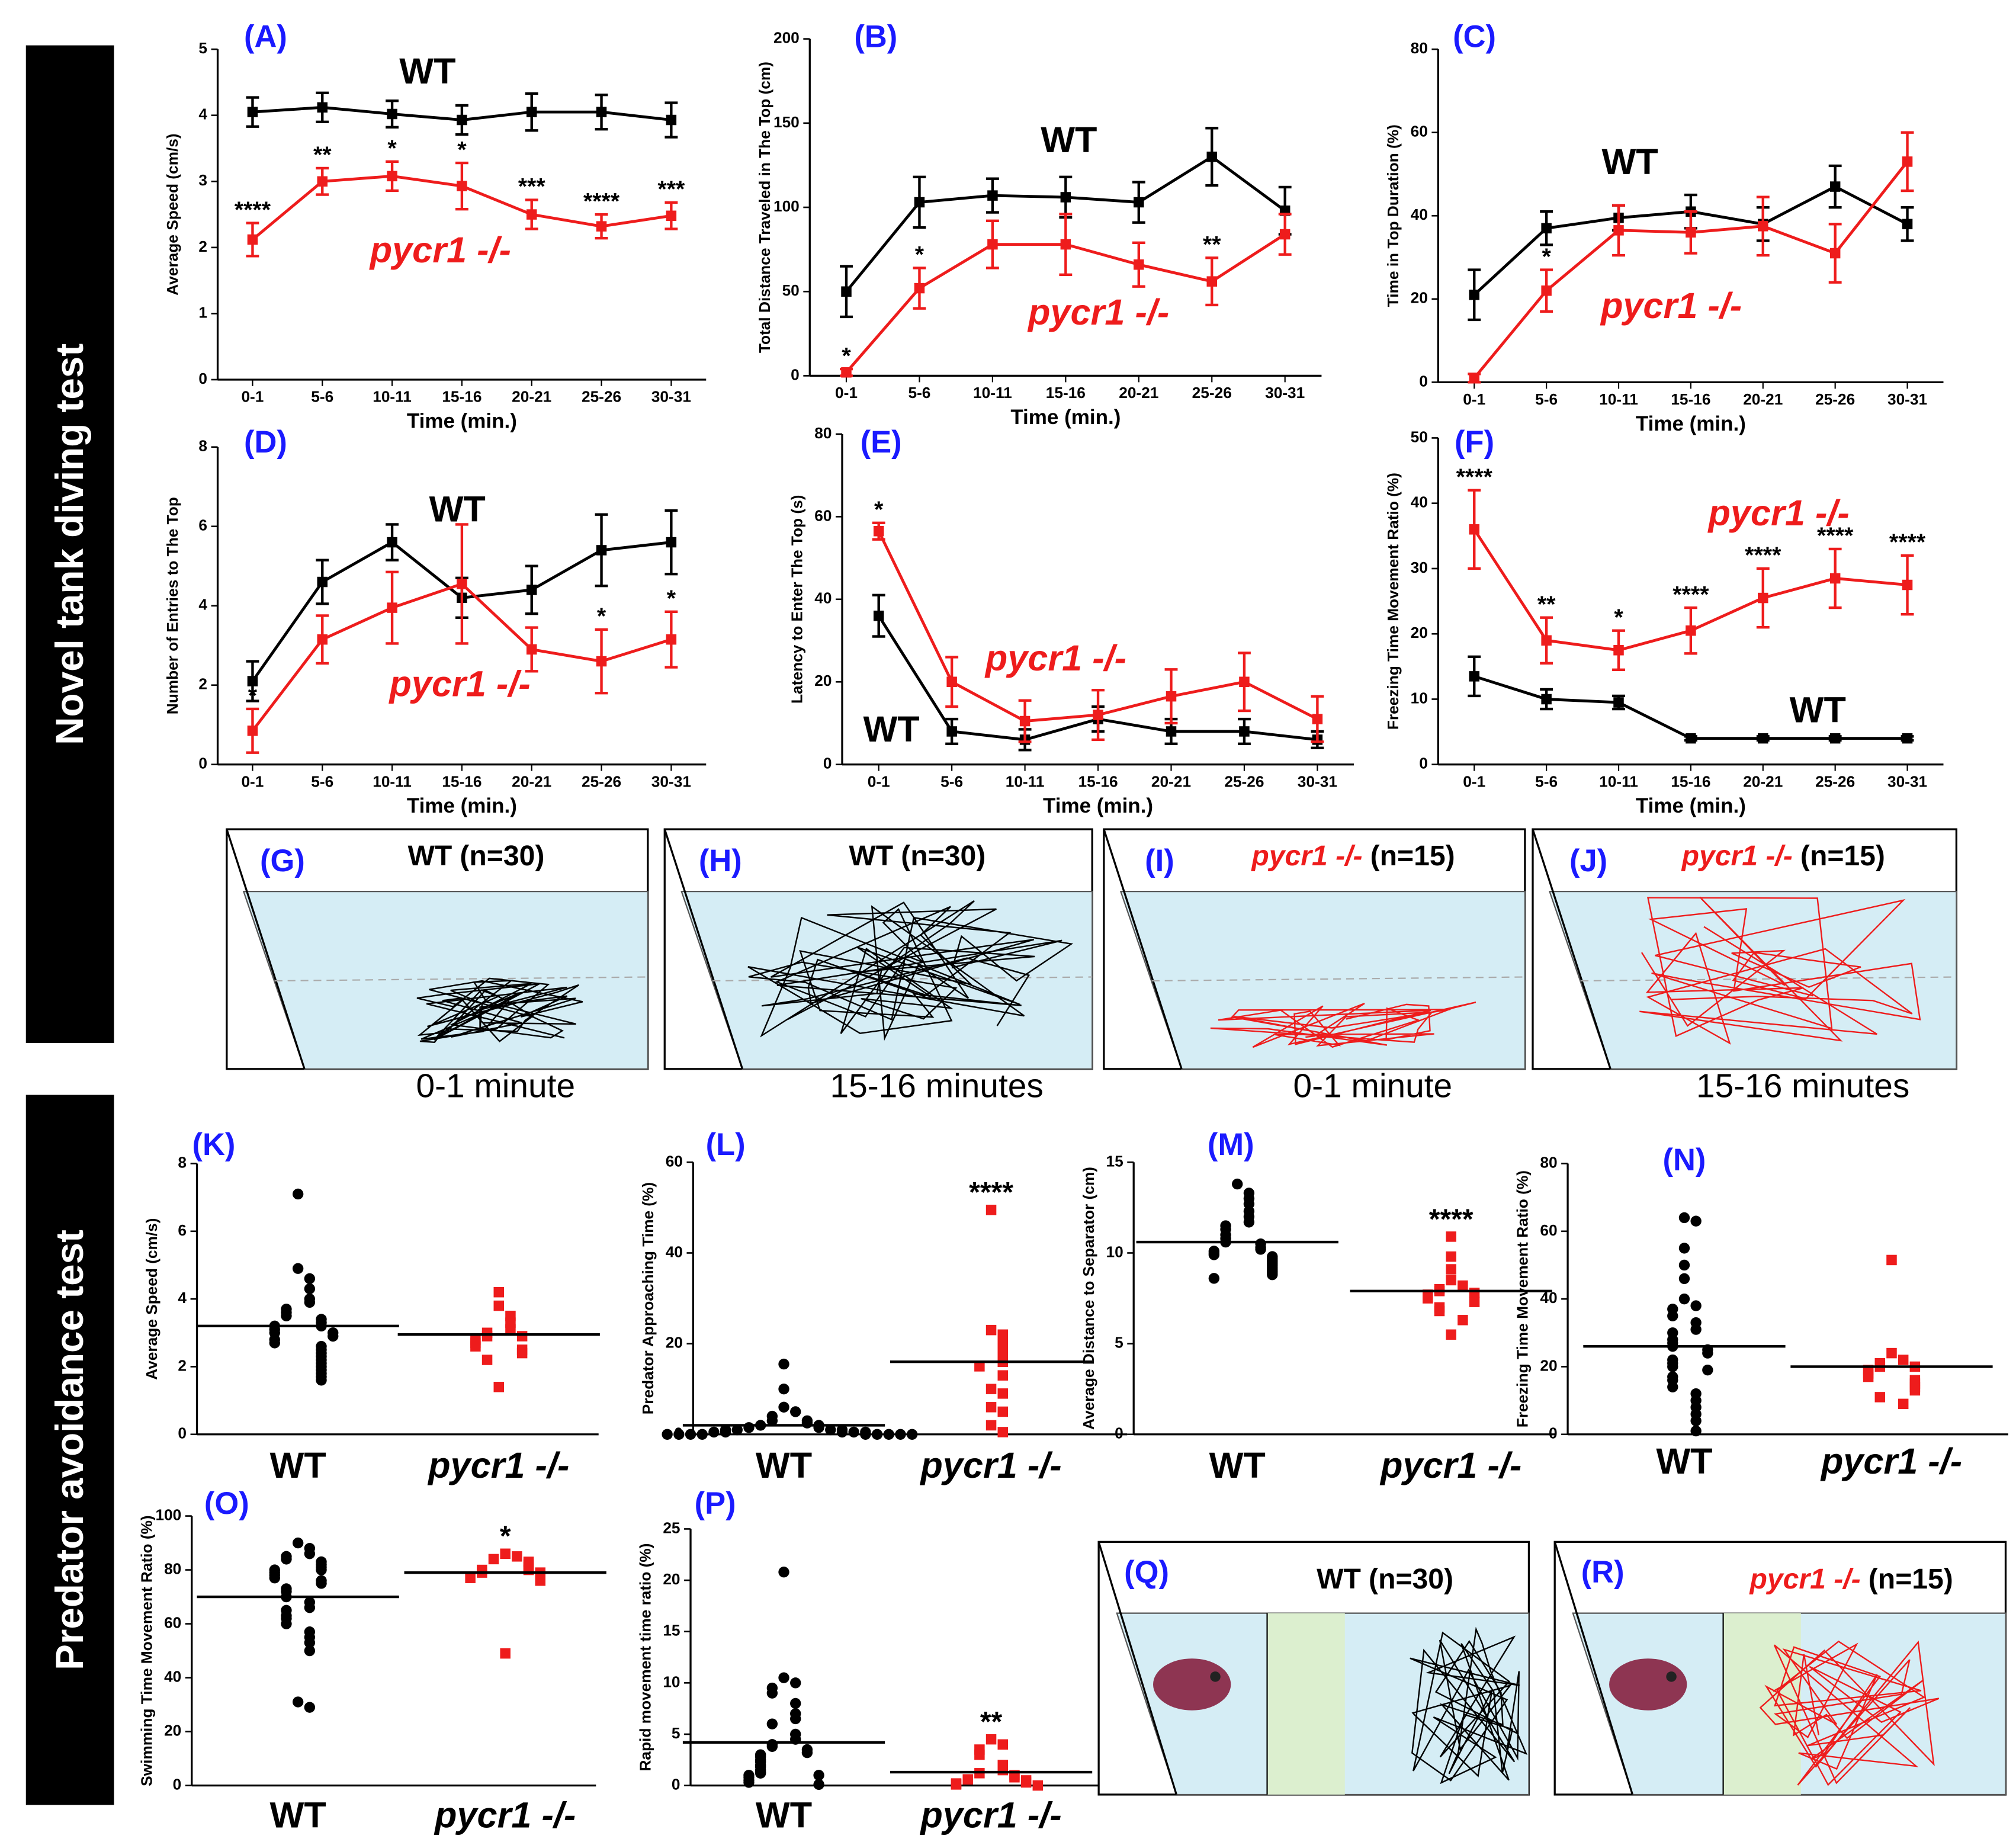 The width and height of the screenshot is (2016, 1842). What do you see at coordinates (202, 312) in the screenshot?
I see `y-tick-label: 1` at bounding box center [202, 312].